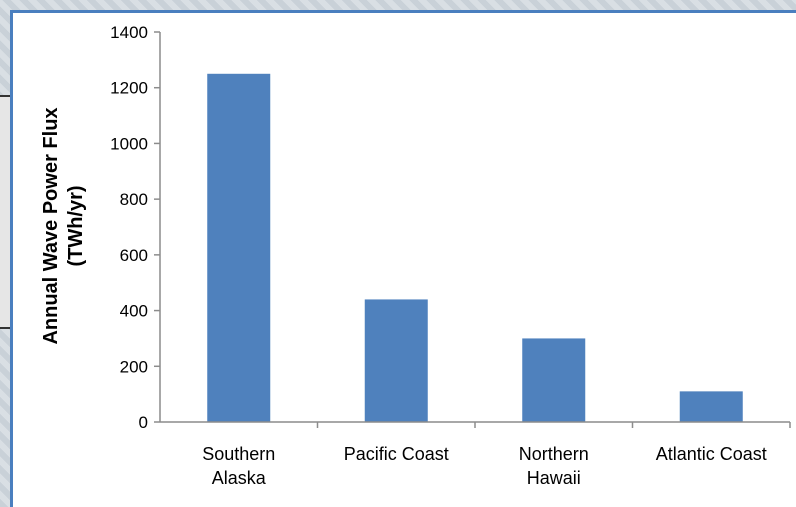 Image resolution: width=796 pixels, height=507 pixels. I want to click on y-tick-label: 200, so click(134, 366).